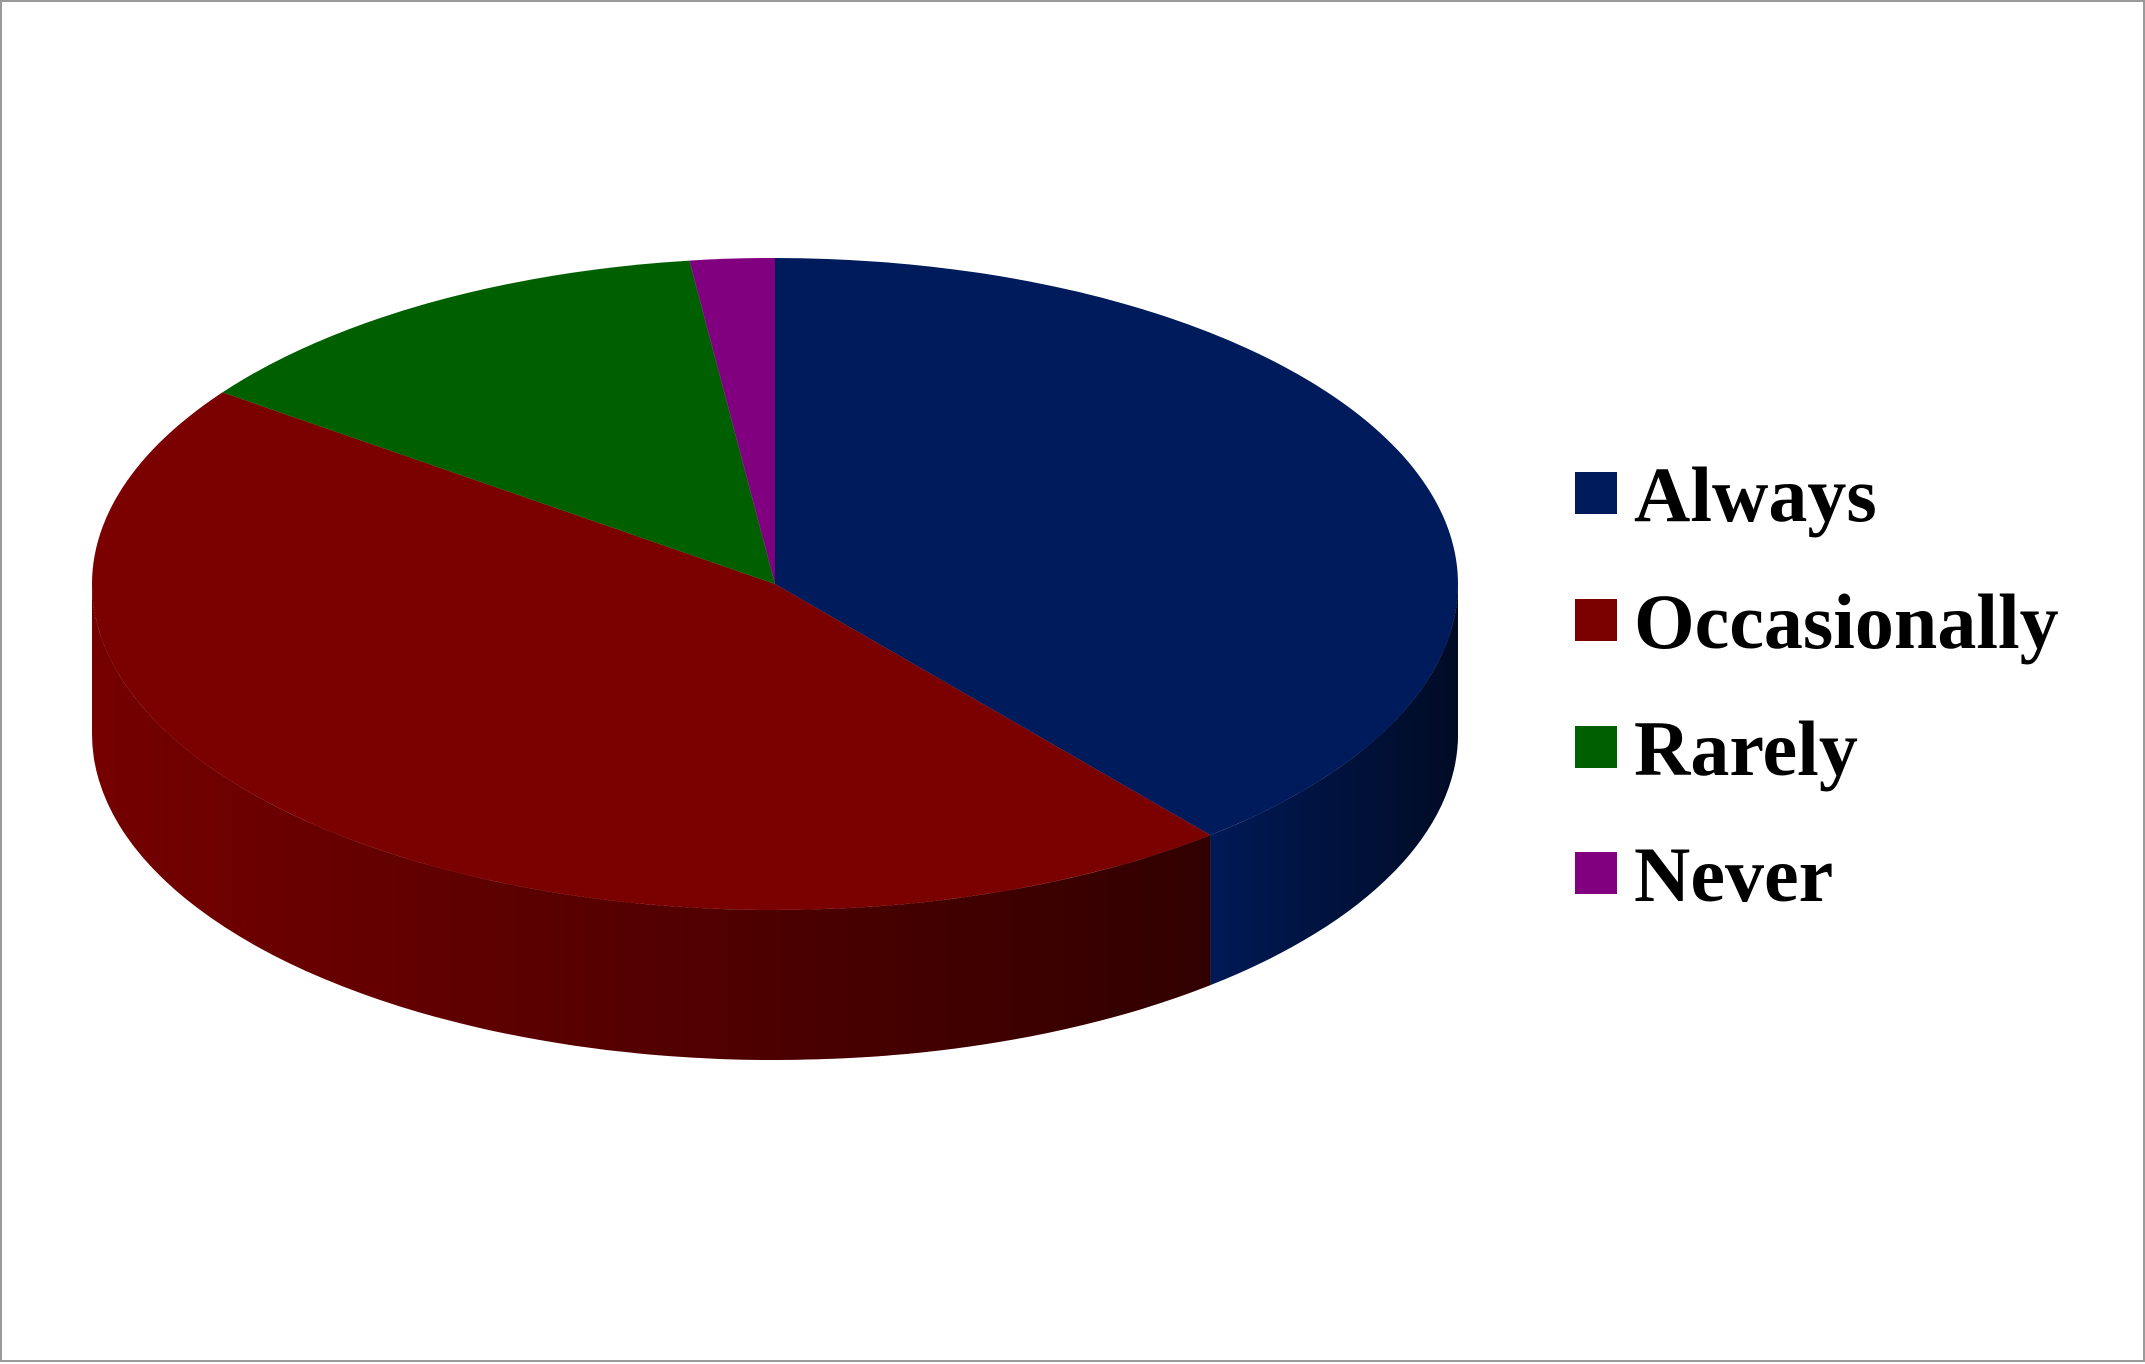 This screenshot has width=2145, height=1364. What do you see at coordinates (1596, 873) in the screenshot?
I see `legend-swatch-never` at bounding box center [1596, 873].